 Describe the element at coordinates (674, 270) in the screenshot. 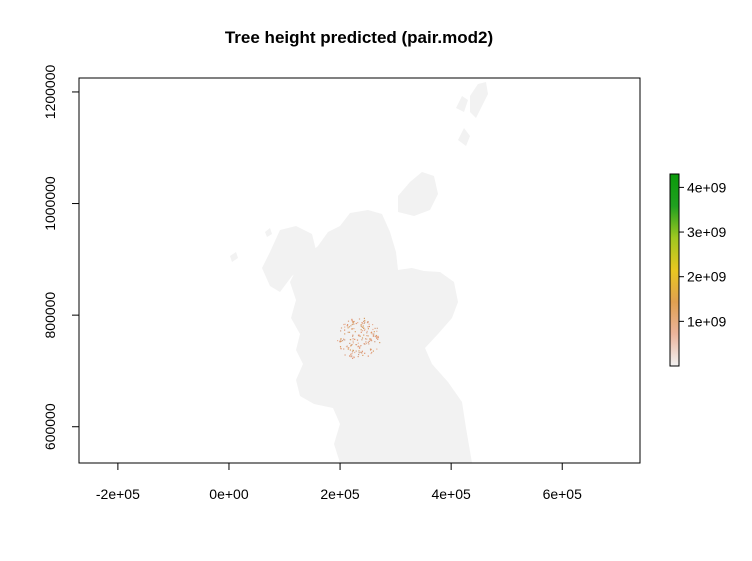

I see `legend-color-bar` at that location.